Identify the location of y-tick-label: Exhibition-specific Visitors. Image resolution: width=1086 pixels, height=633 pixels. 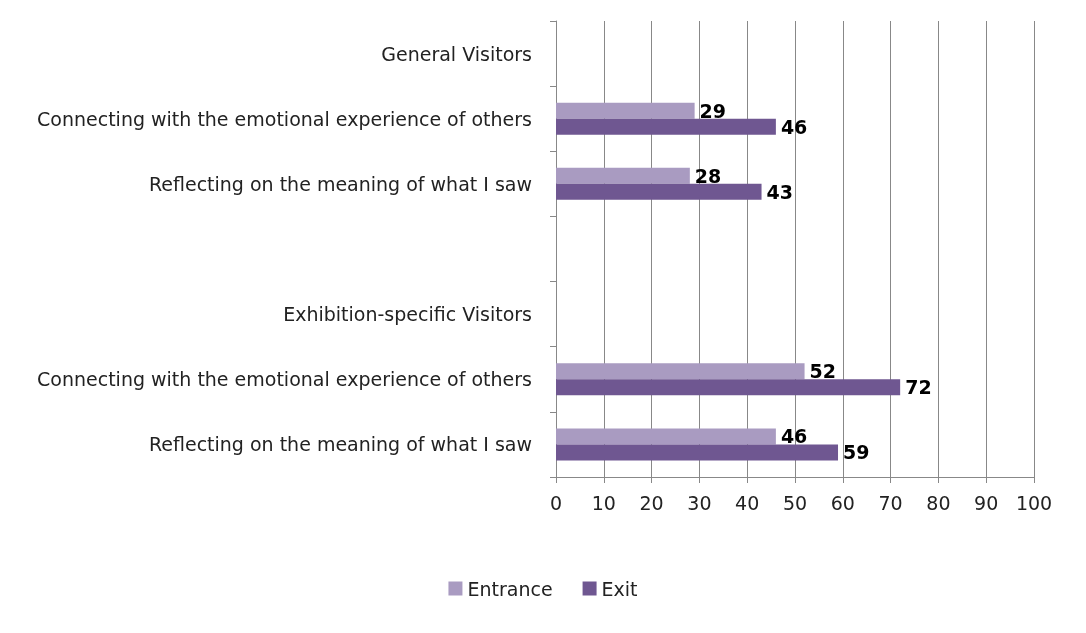
(407, 314).